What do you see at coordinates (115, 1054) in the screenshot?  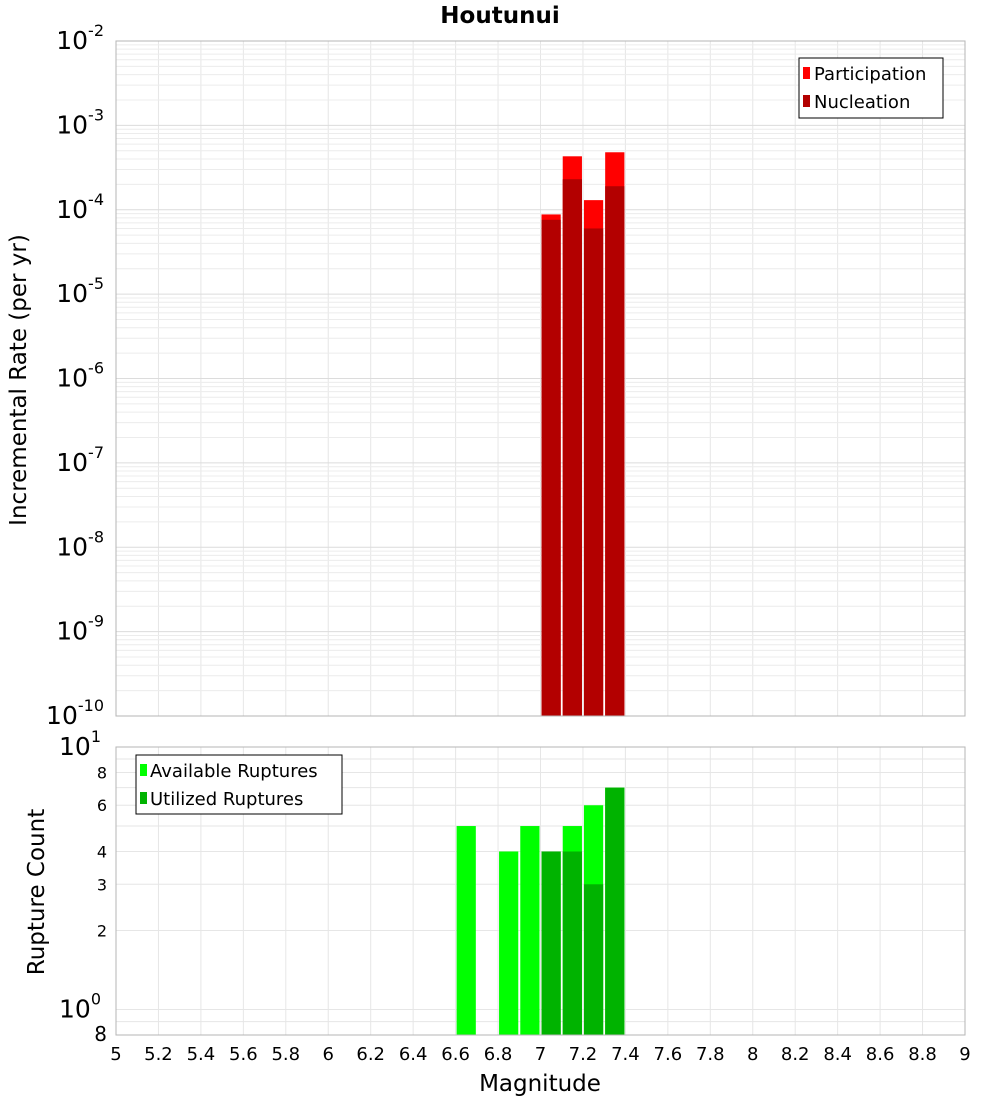 I see `x-tick-label: 5` at bounding box center [115, 1054].